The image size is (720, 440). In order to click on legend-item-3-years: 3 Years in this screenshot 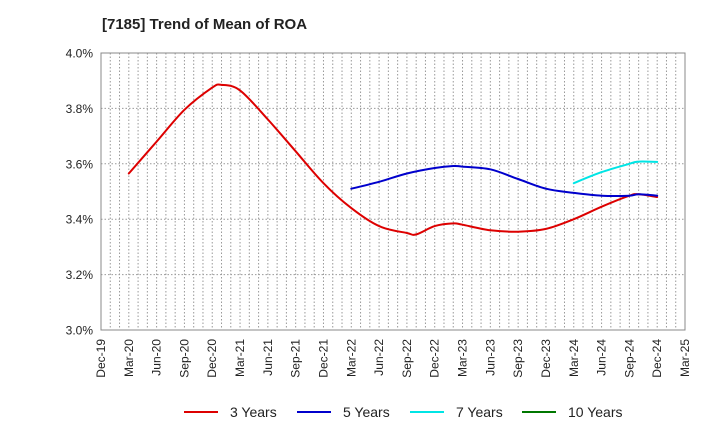, I will do `click(230, 412)`.